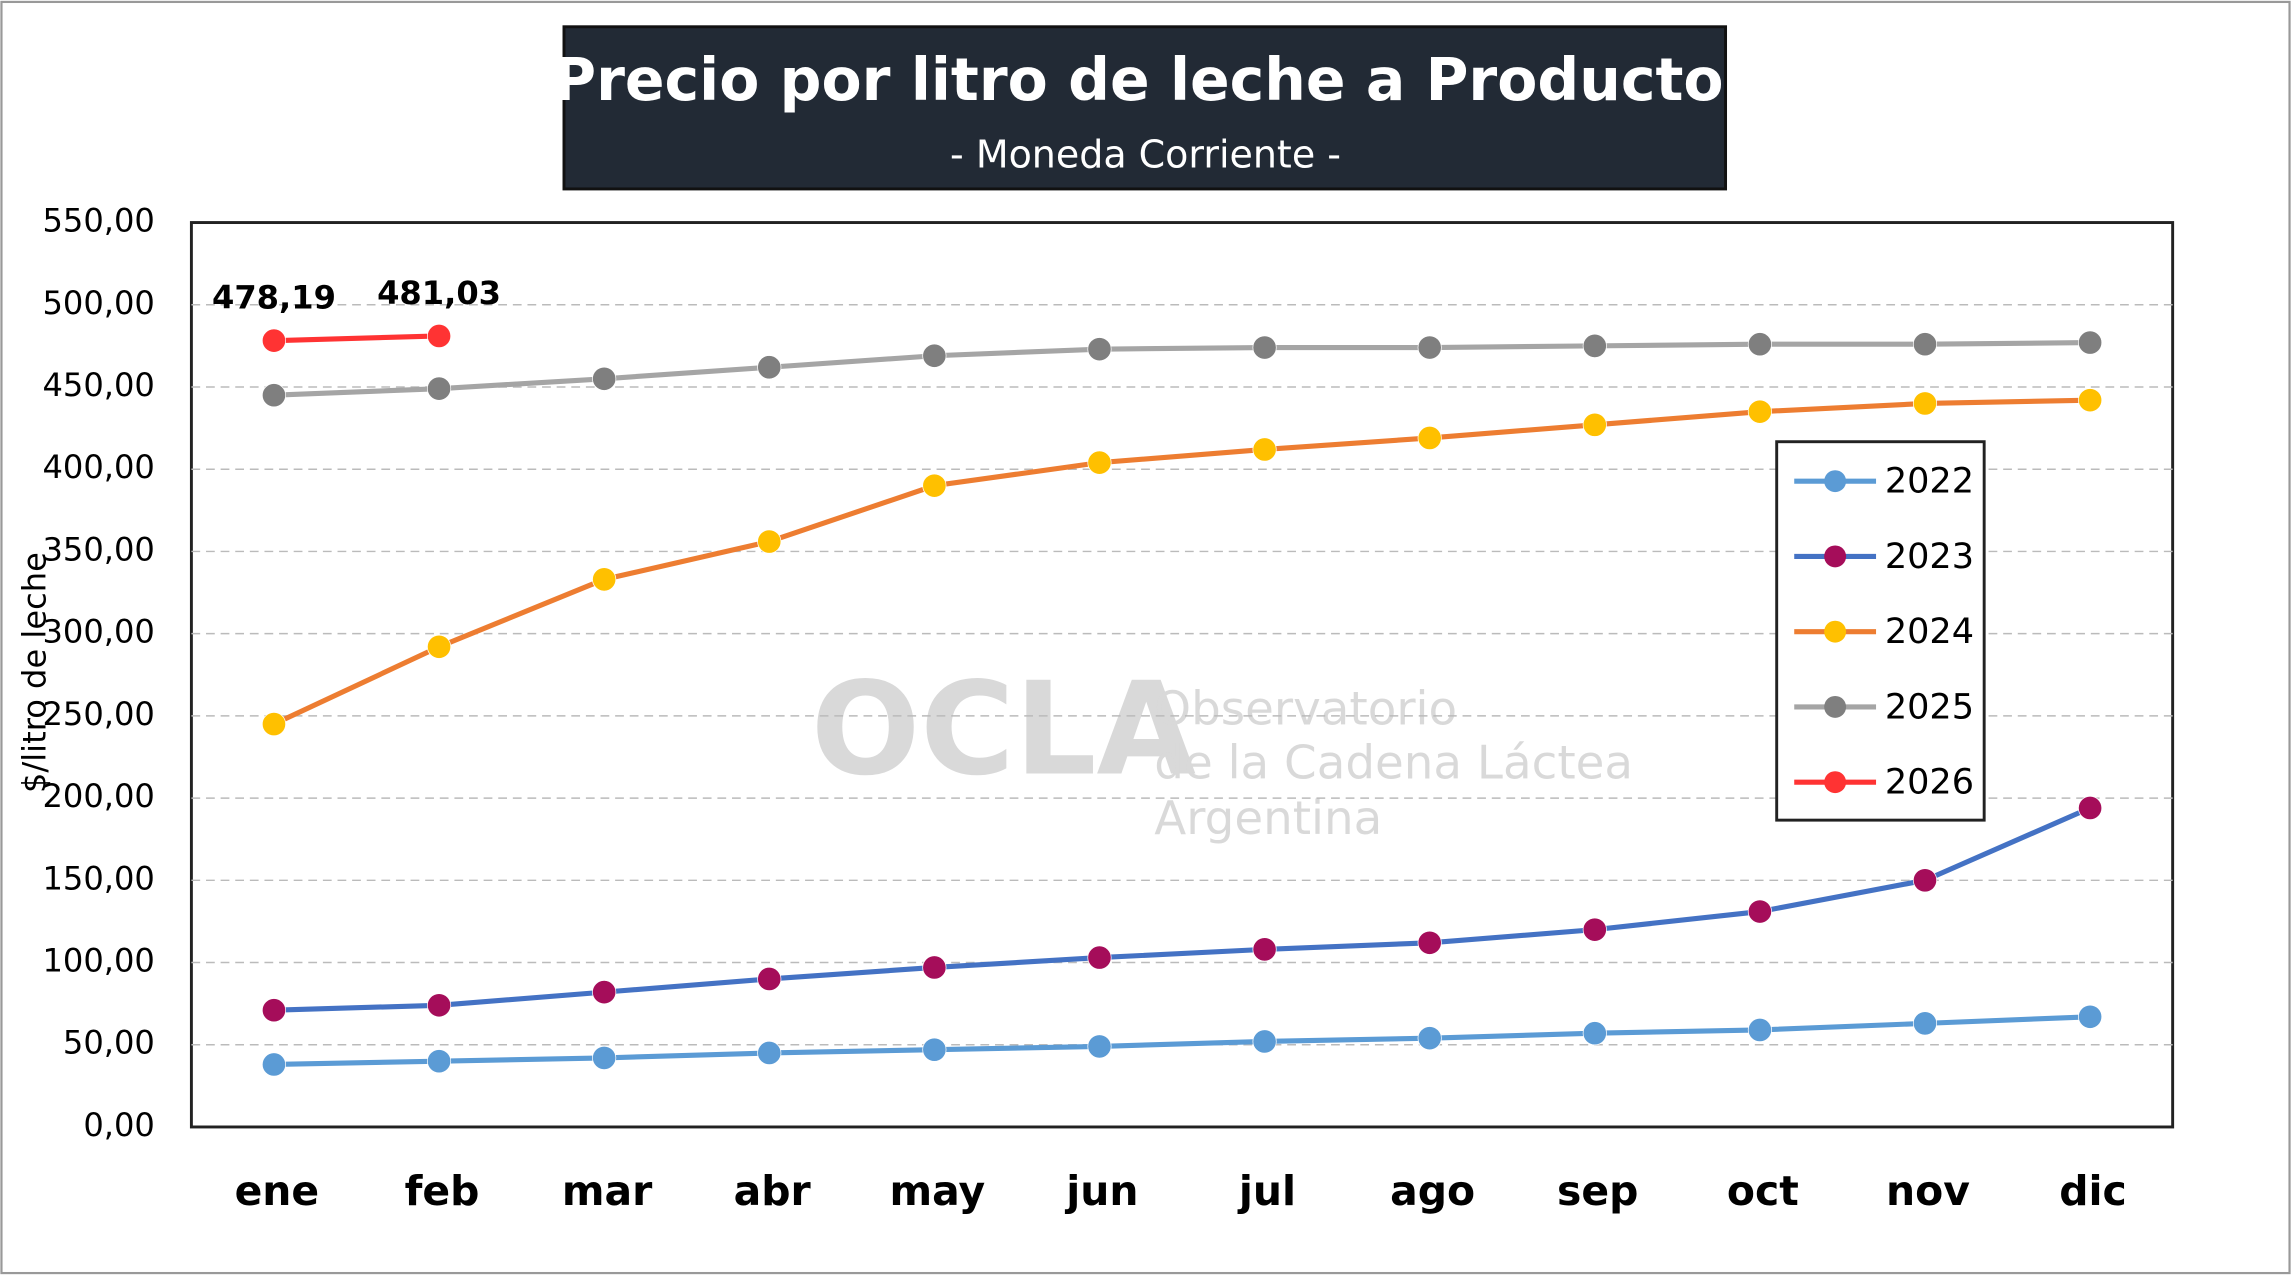 This screenshot has height=1275, width=2291. What do you see at coordinates (1929, 782) in the screenshot?
I see `legend-label: 2026` at bounding box center [1929, 782].